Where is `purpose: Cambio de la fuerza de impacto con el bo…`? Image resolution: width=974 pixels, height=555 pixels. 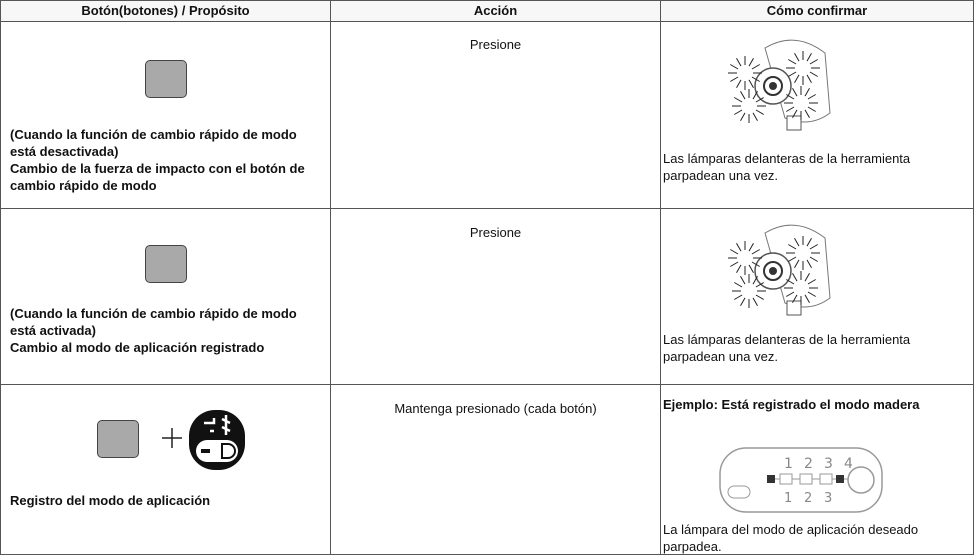
purpose: Cambio de la fuerza de impacto con el bo… is located at coordinates (157, 177).